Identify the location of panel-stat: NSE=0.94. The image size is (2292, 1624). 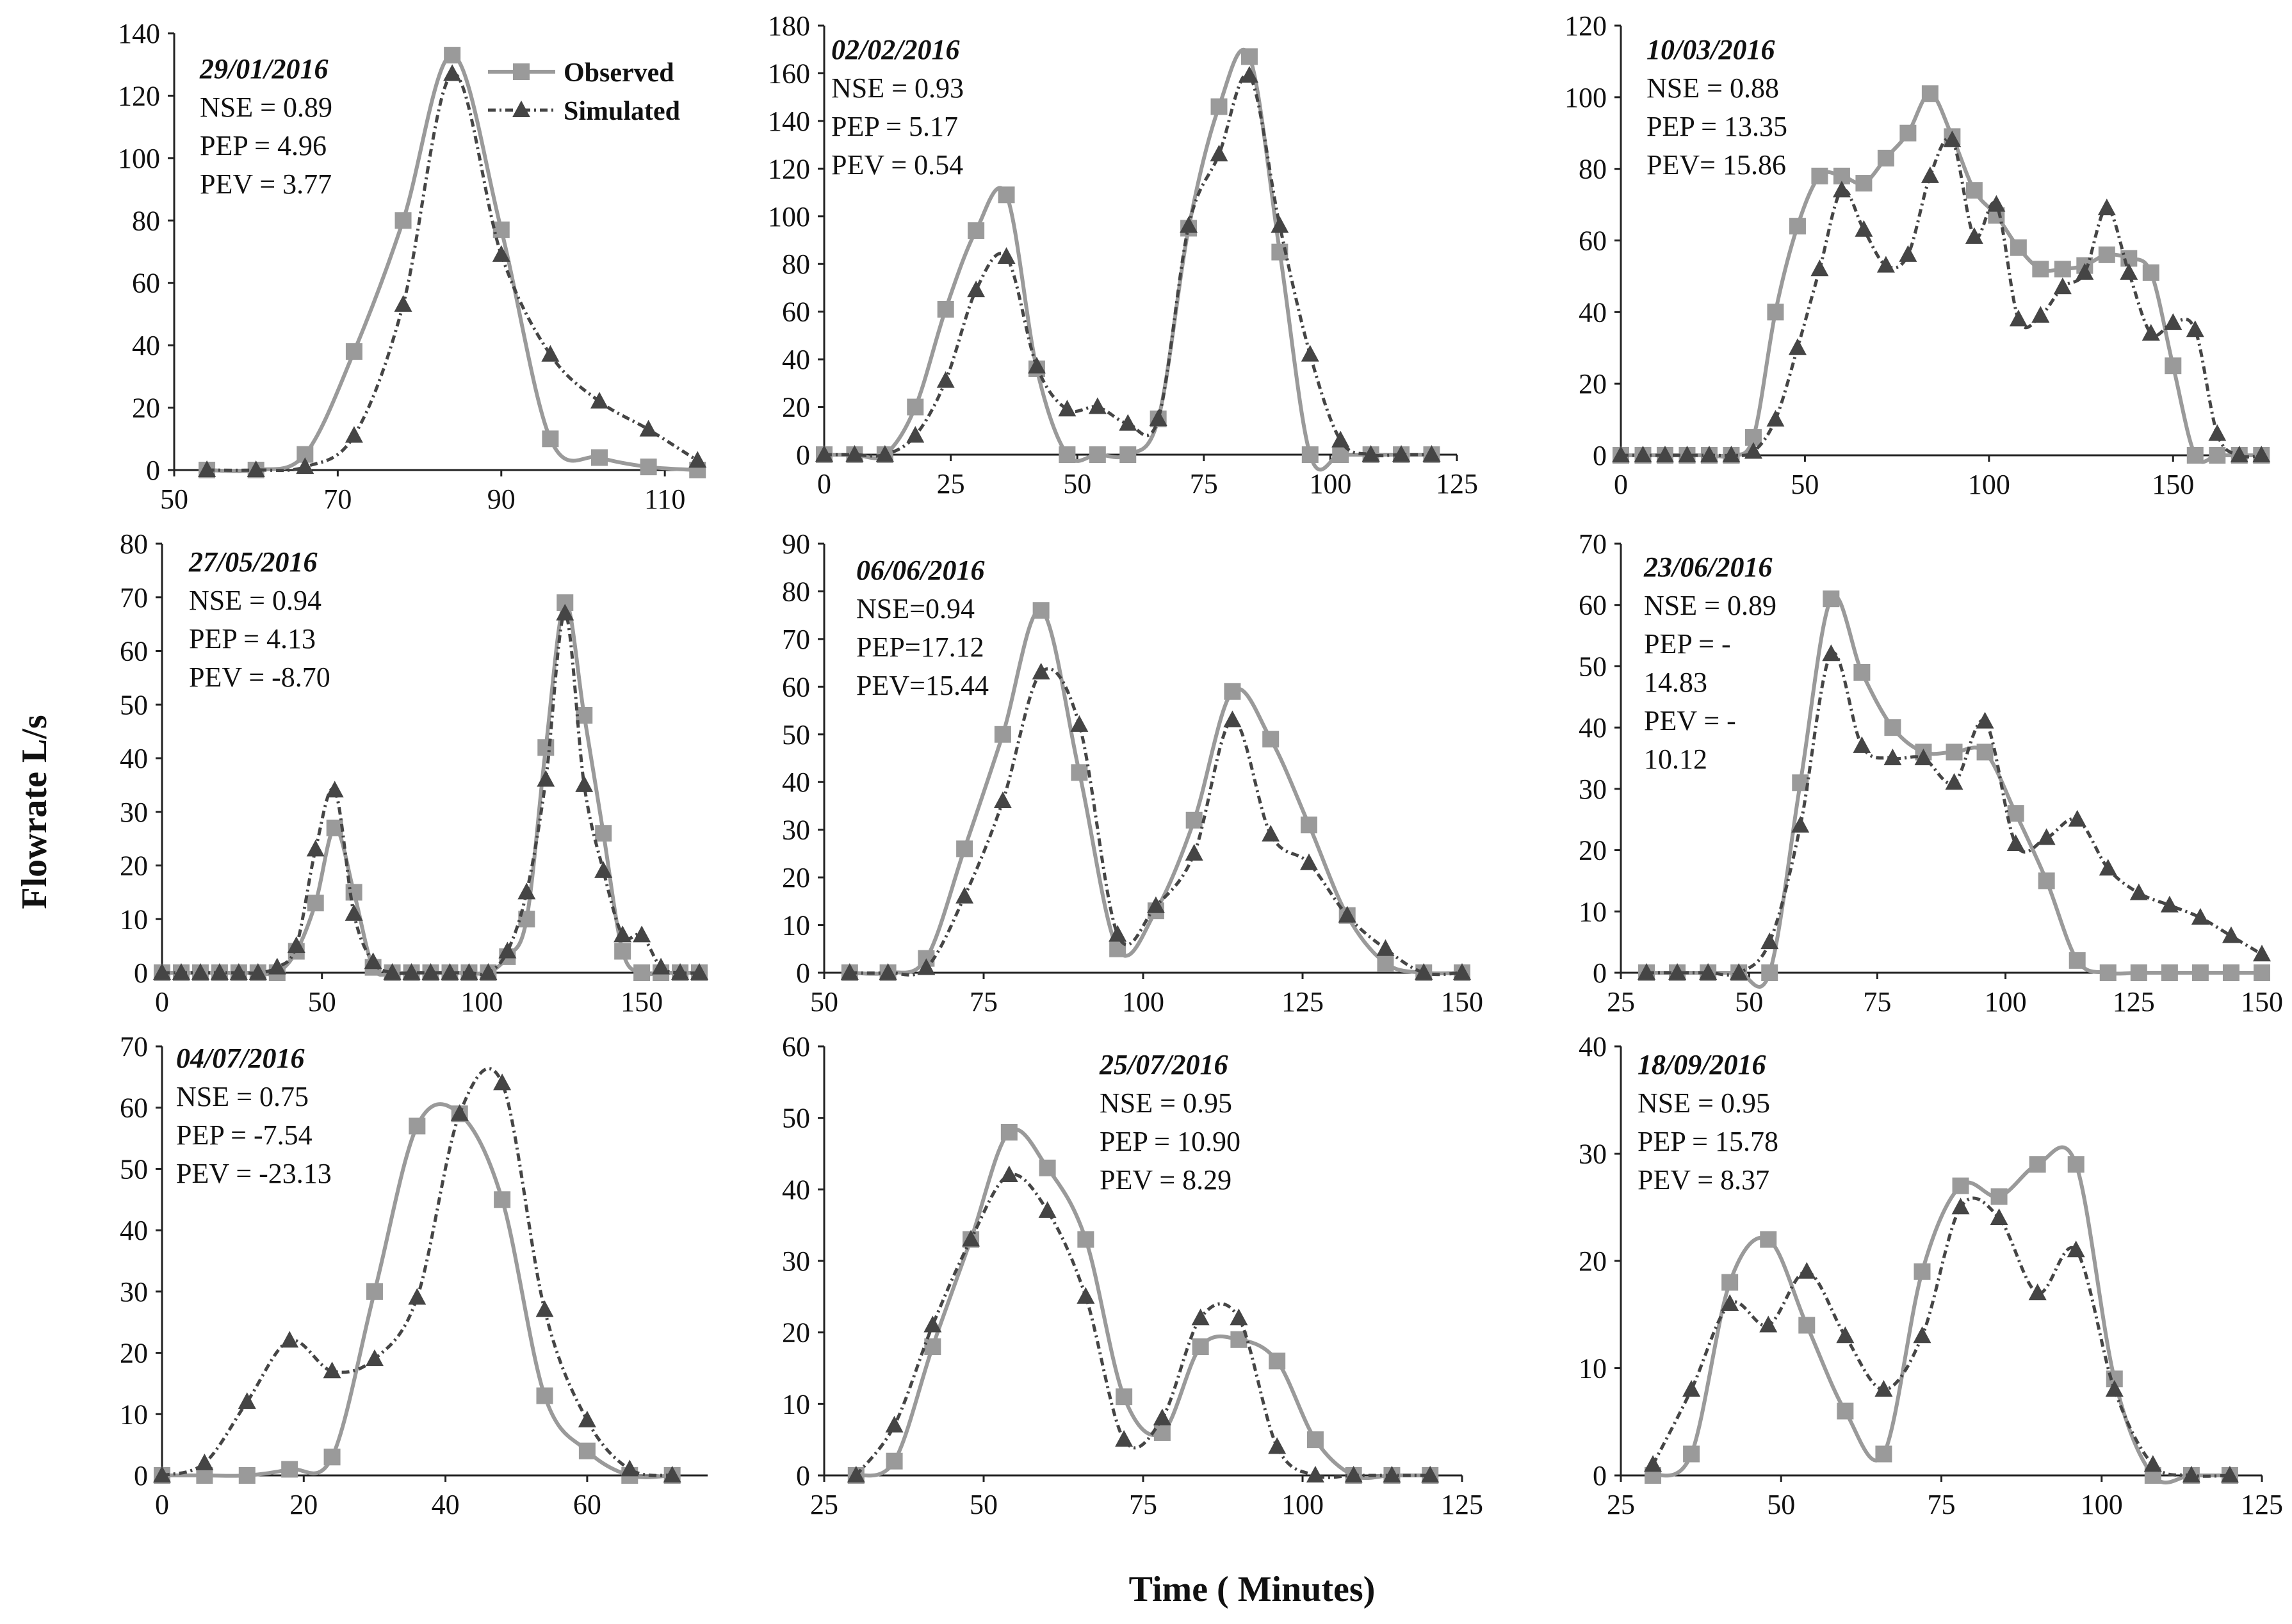
(915, 608).